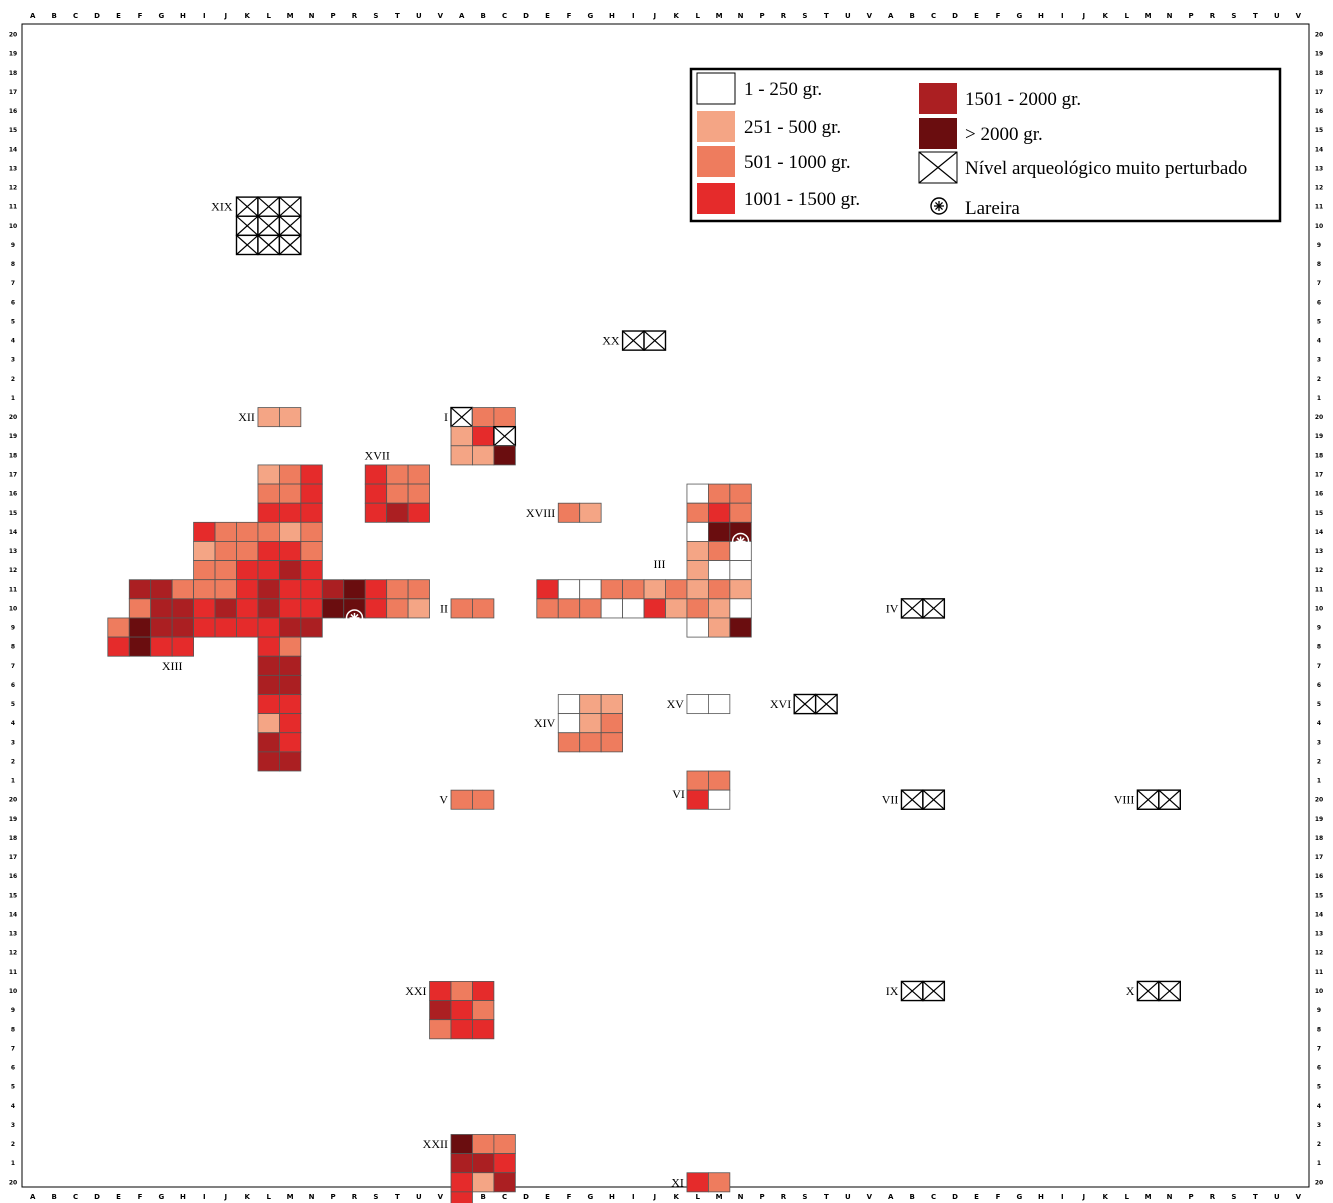  Describe the element at coordinates (204, 1197) in the screenshot. I see `column-label: I` at that location.